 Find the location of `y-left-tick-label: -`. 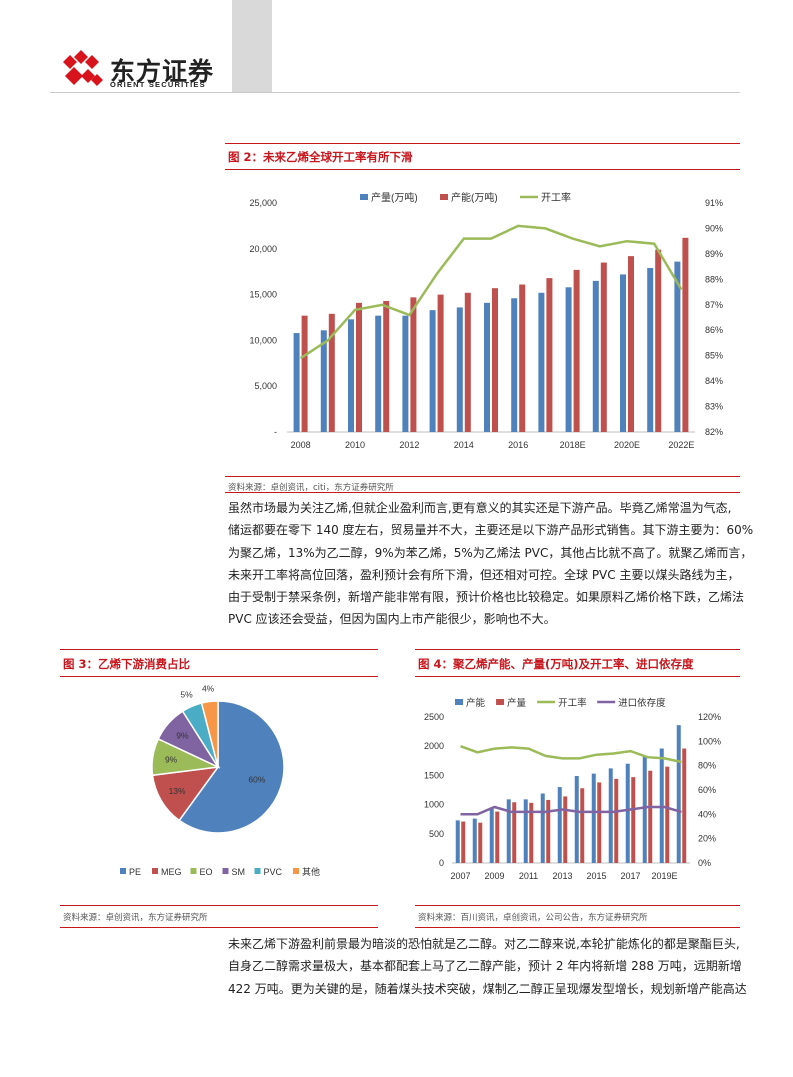

y-left-tick-label: - is located at coordinates (275, 432).